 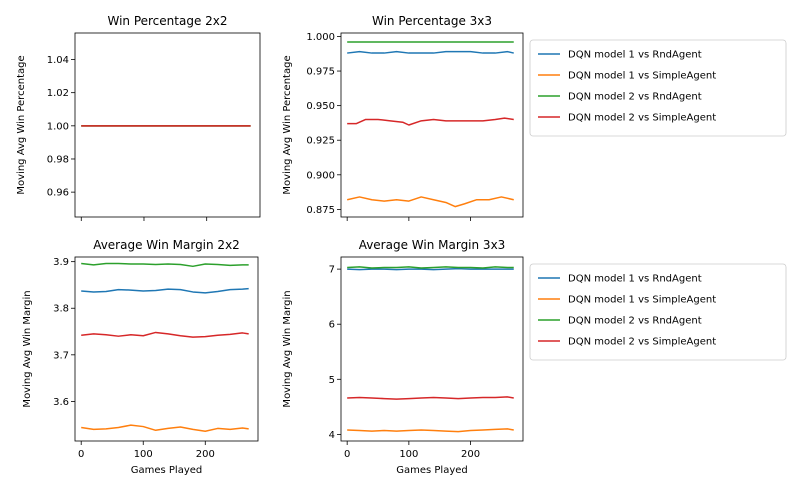 I want to click on y-tick-label: 3.6, so click(x=61, y=402).